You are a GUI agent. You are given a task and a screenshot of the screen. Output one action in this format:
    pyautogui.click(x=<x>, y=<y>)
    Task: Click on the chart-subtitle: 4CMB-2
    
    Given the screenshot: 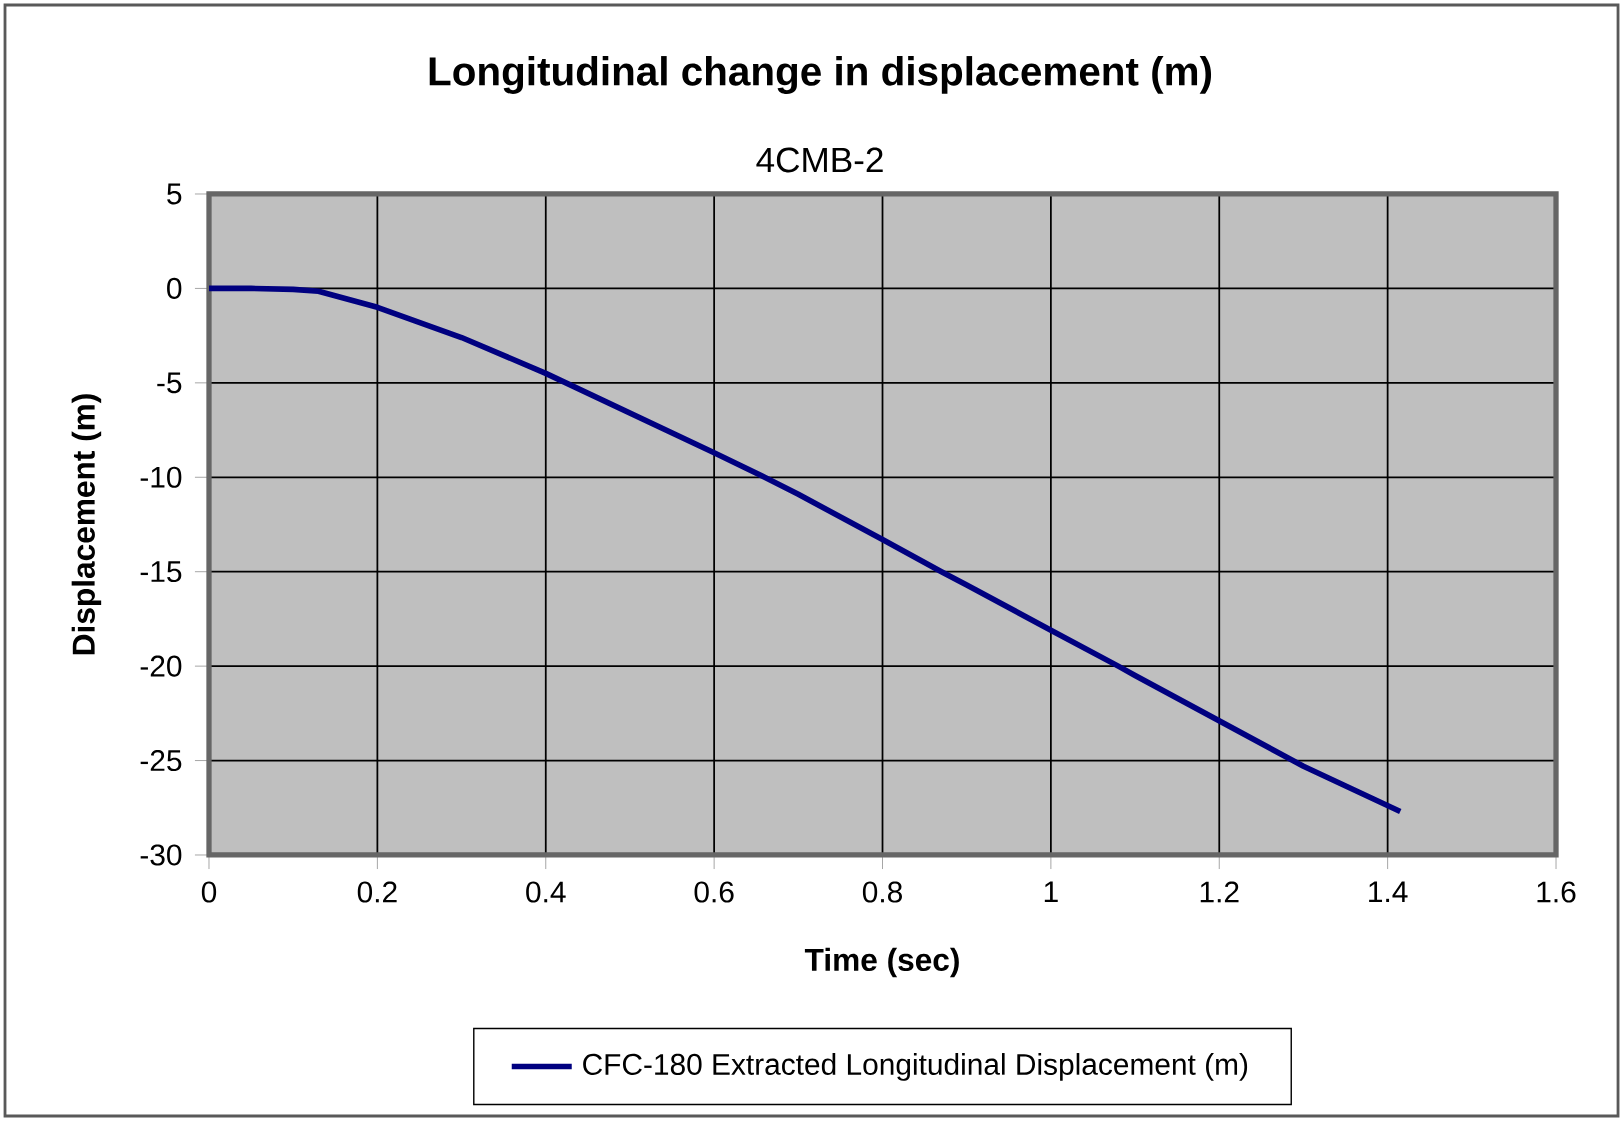 What is the action you would take?
    pyautogui.click(x=819, y=160)
    